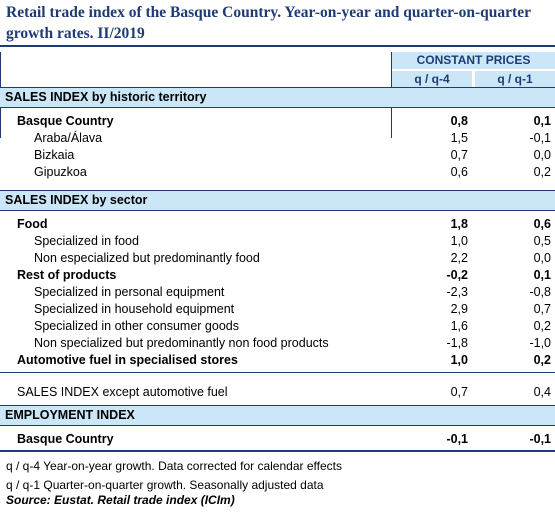 The height and width of the screenshot is (512, 555). I want to click on value-qoq: 0,6, so click(542, 224).